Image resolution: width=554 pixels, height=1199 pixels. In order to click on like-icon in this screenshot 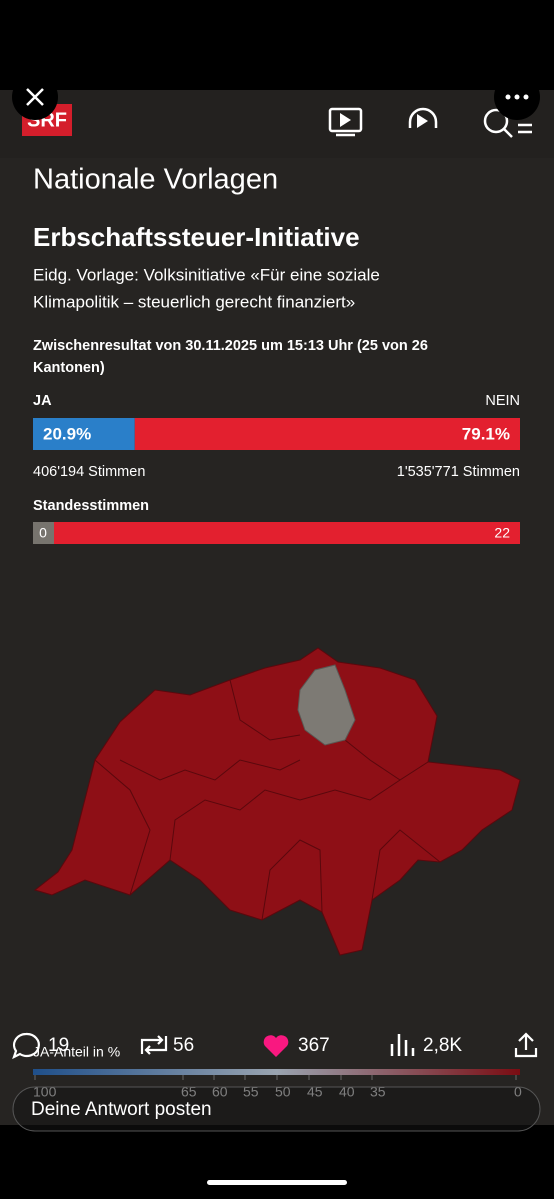, I will do `click(276, 1046)`.